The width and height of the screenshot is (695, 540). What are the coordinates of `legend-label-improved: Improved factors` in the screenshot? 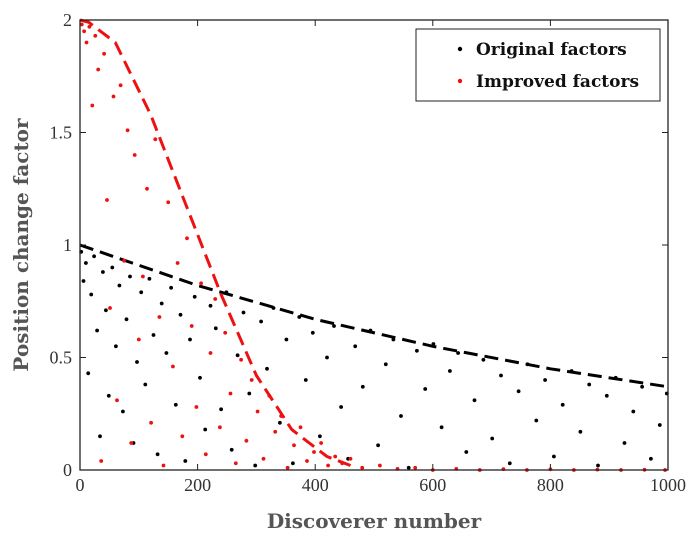 It's located at (557, 82).